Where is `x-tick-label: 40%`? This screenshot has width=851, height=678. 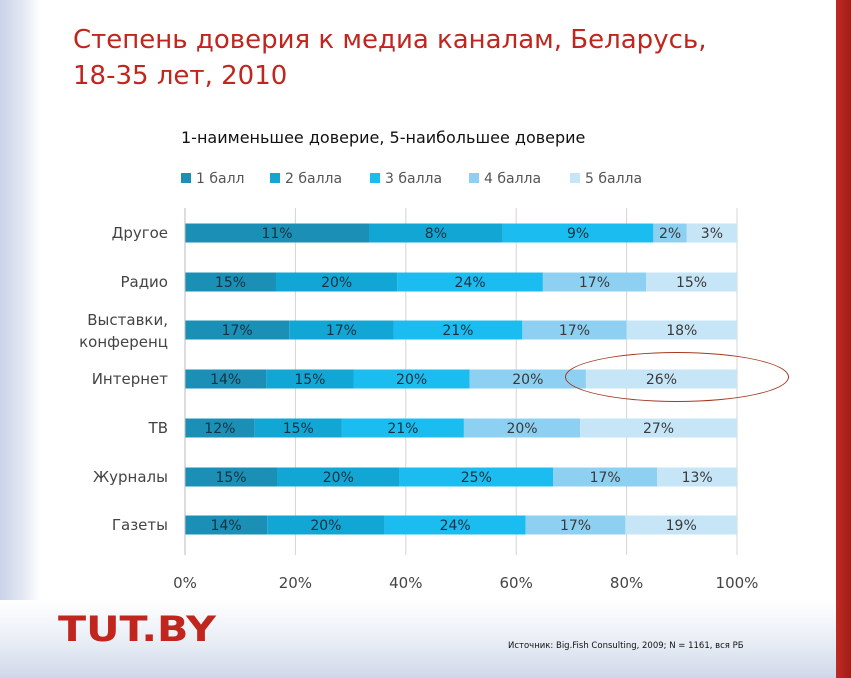
x-tick-label: 40% is located at coordinates (405, 583).